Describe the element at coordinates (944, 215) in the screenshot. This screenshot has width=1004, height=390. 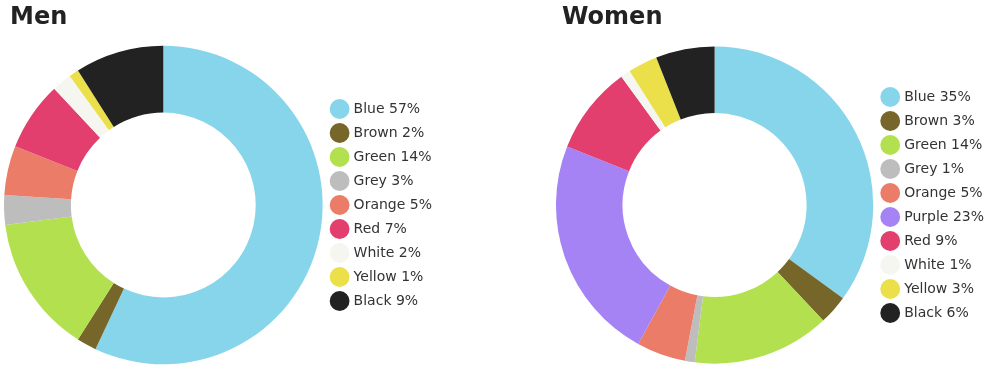
I see `legend-label: Purple 23%` at that location.